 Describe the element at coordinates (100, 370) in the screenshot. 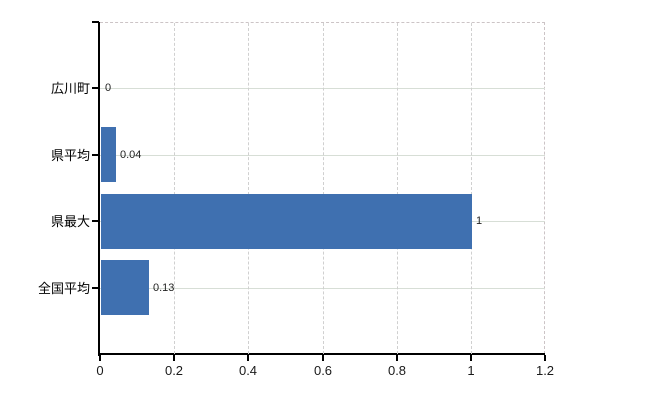

I see `x-axis-tick-label: 0` at that location.